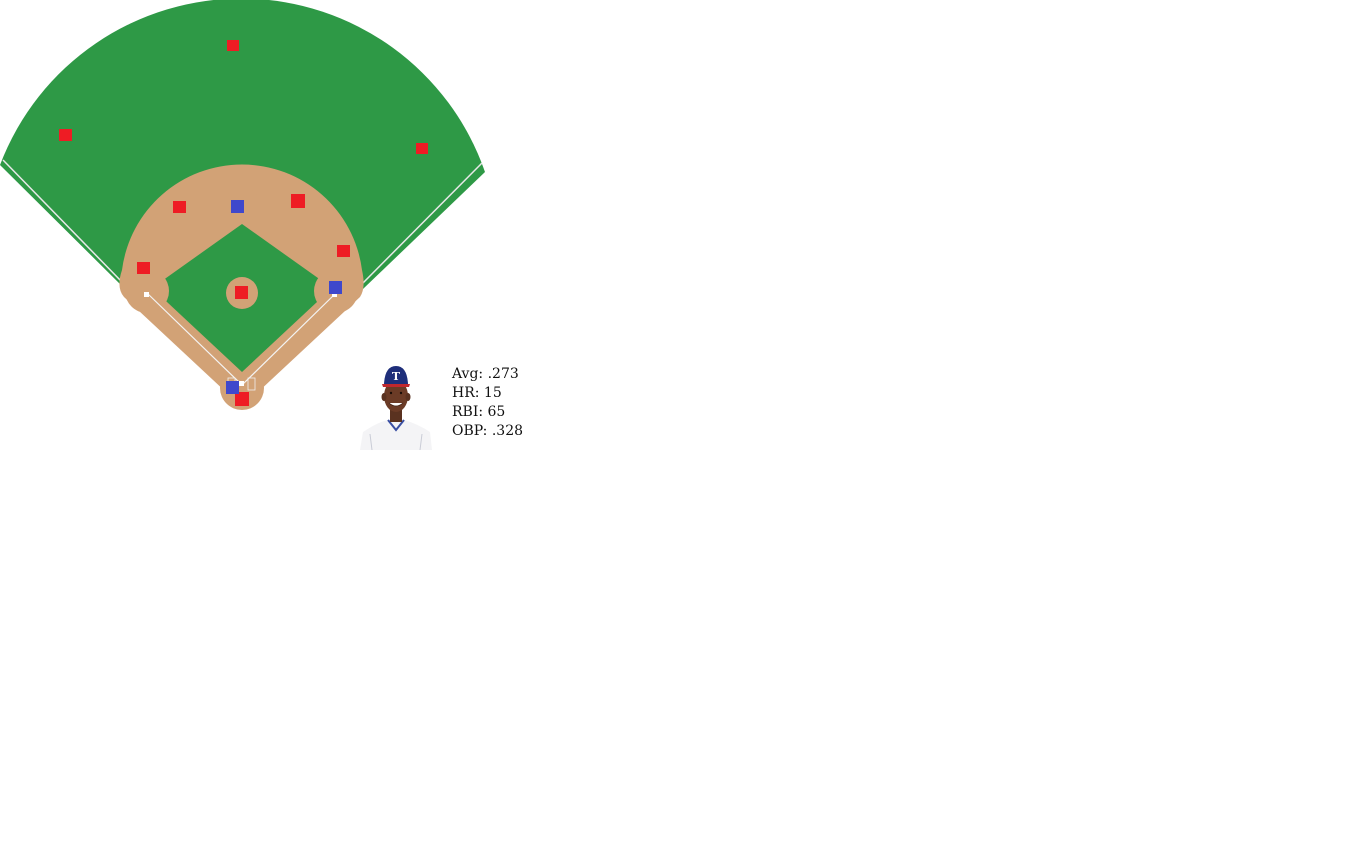 This screenshot has height=856, width=1368. I want to click on runner-first-base, so click(335, 287).